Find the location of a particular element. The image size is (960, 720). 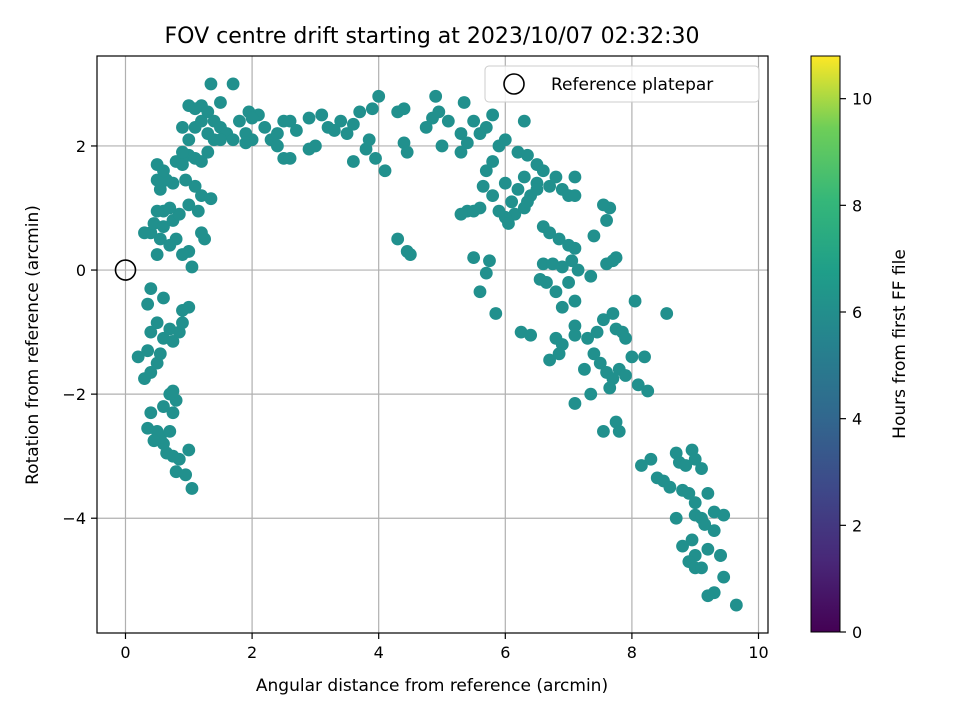

x-tick-label: 2 is located at coordinates (252, 652).